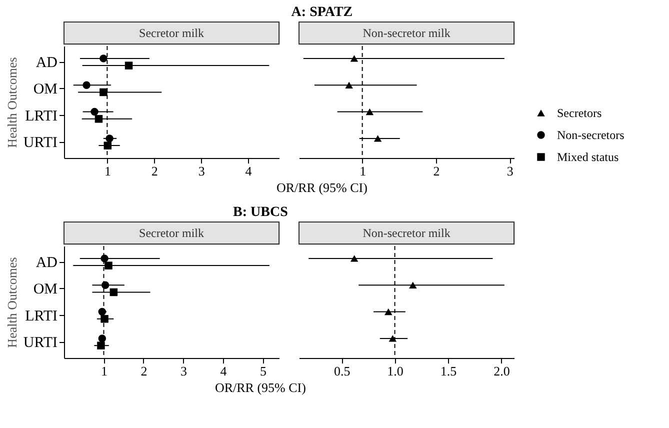  I want to click on legend-label: Mixed status, so click(588, 157).